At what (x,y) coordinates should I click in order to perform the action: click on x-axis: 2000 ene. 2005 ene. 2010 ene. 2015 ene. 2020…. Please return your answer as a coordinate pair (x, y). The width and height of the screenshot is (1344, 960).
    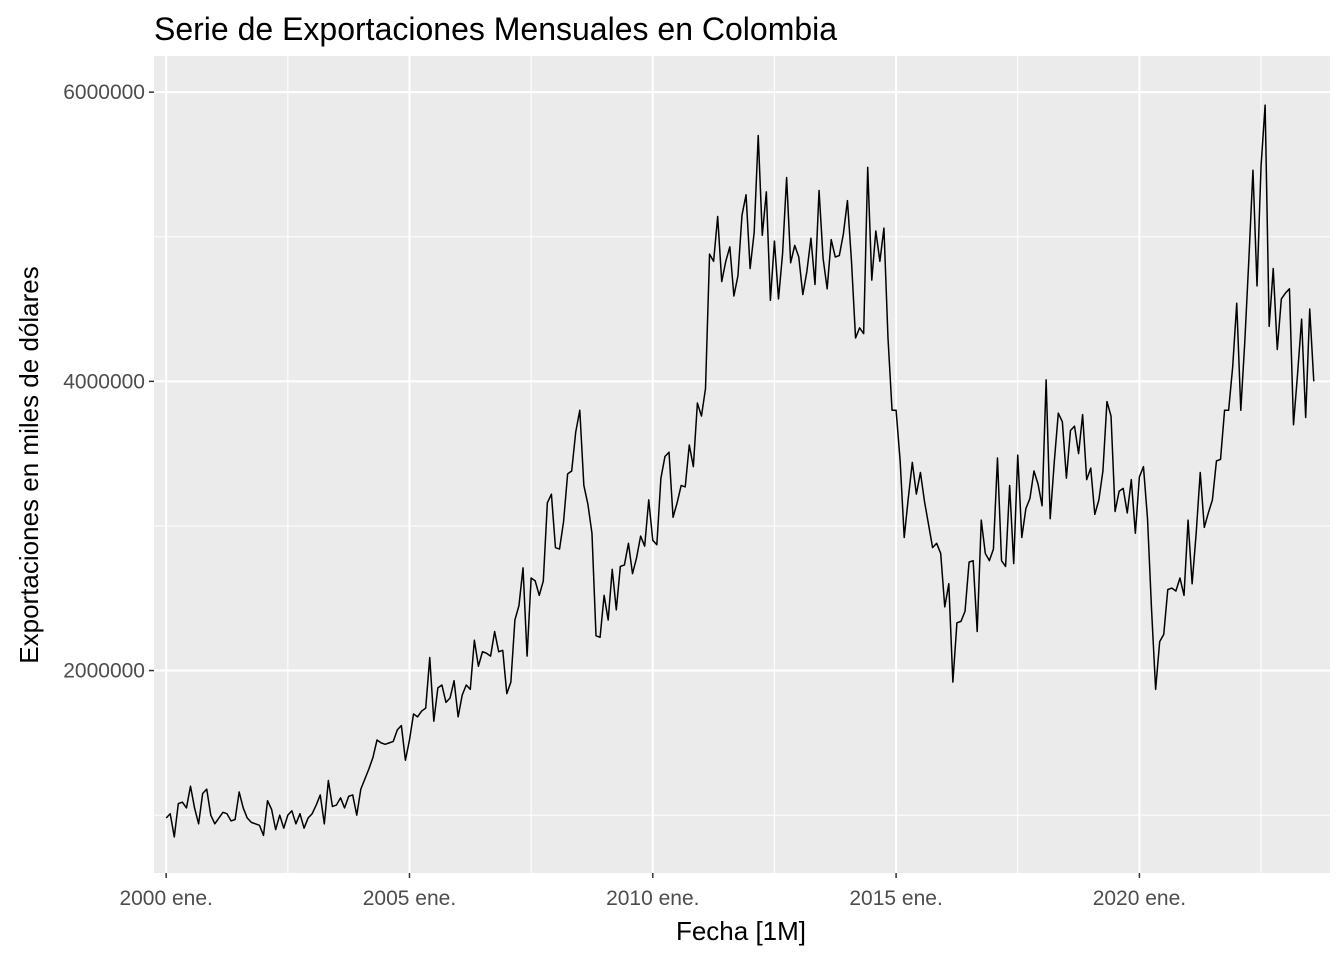
    Looking at the image, I should click on (652, 891).